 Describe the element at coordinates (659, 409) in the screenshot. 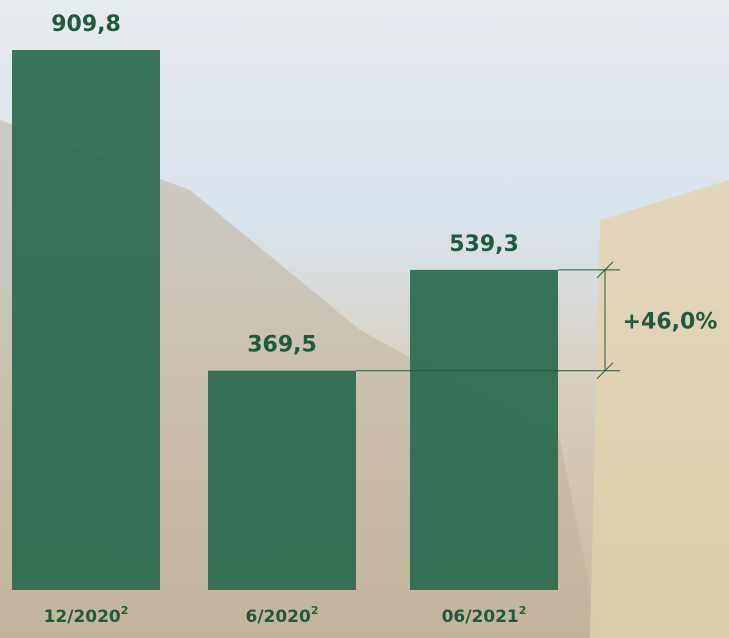

I see `building-right` at that location.